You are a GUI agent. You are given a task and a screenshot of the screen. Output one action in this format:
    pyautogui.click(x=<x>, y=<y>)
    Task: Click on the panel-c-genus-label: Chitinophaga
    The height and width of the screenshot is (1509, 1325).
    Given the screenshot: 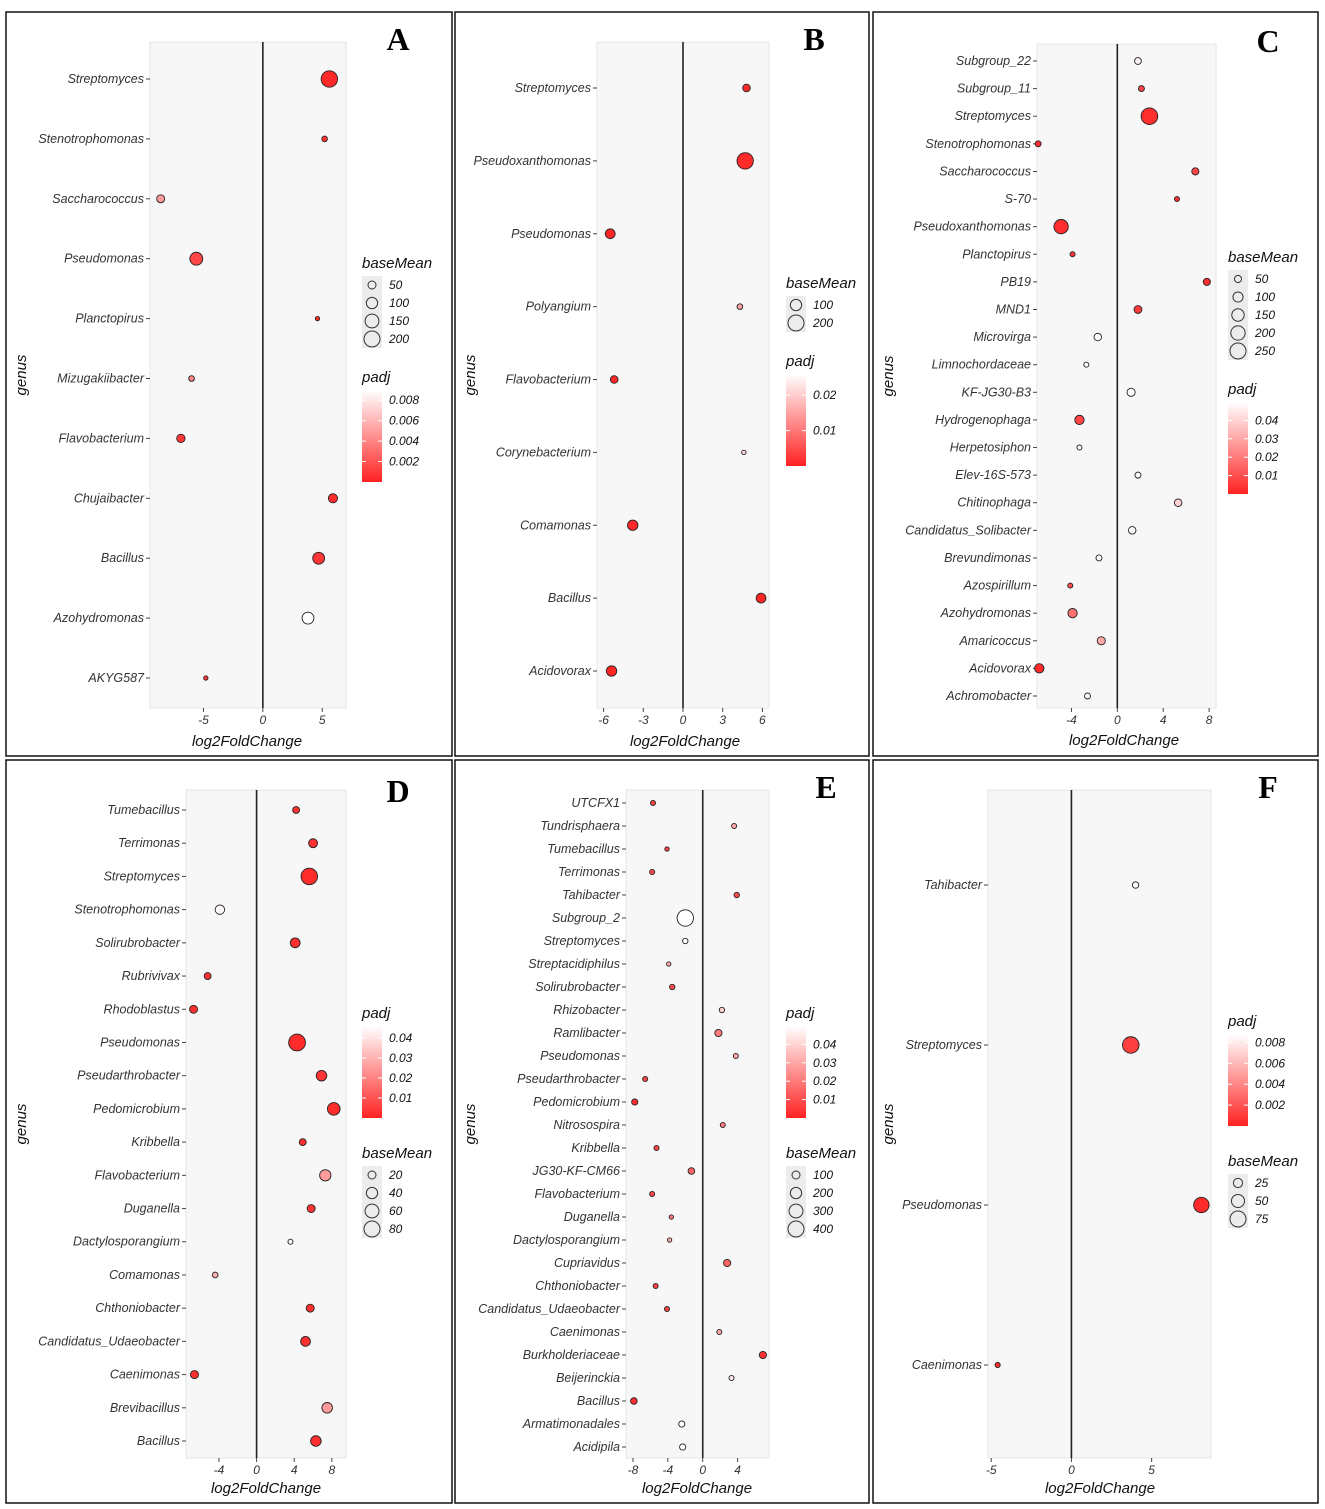 What is the action you would take?
    pyautogui.click(x=994, y=503)
    